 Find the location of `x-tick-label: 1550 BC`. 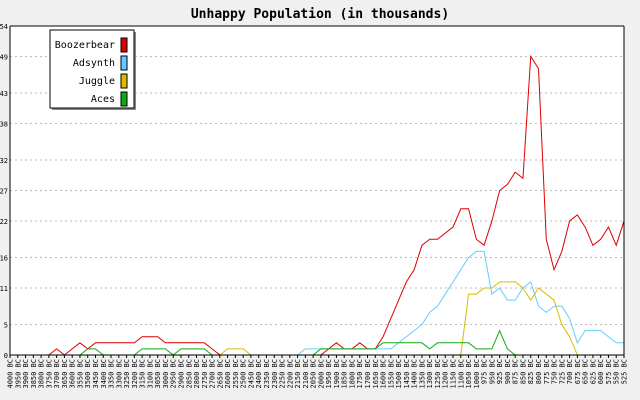

x-tick-label: 1550 BC is located at coordinates (391, 374).